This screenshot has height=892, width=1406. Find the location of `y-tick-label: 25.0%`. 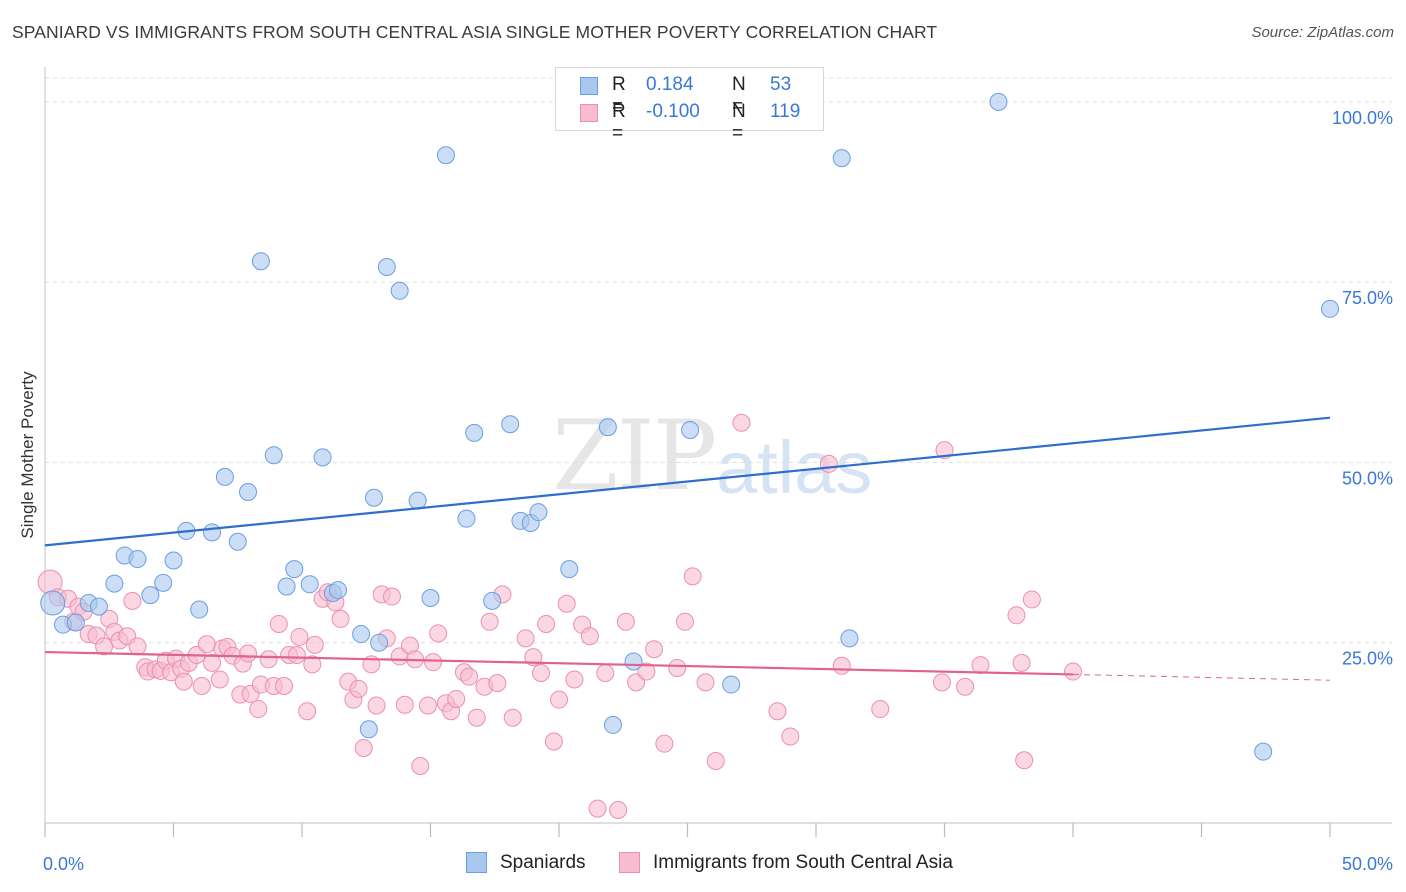

y-tick-label: 25.0% is located at coordinates (1367, 659).